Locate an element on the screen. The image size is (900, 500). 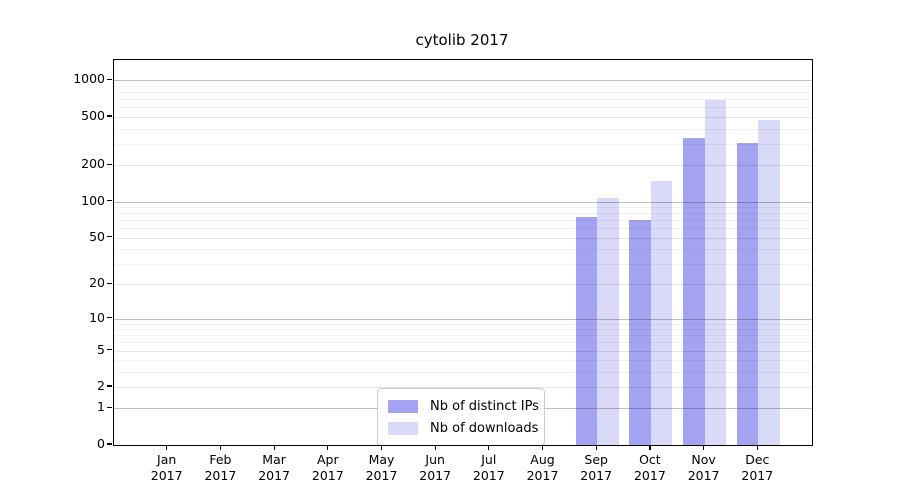
legend: Nb of distinct IPs Nb of downloads is located at coordinates (461, 416).